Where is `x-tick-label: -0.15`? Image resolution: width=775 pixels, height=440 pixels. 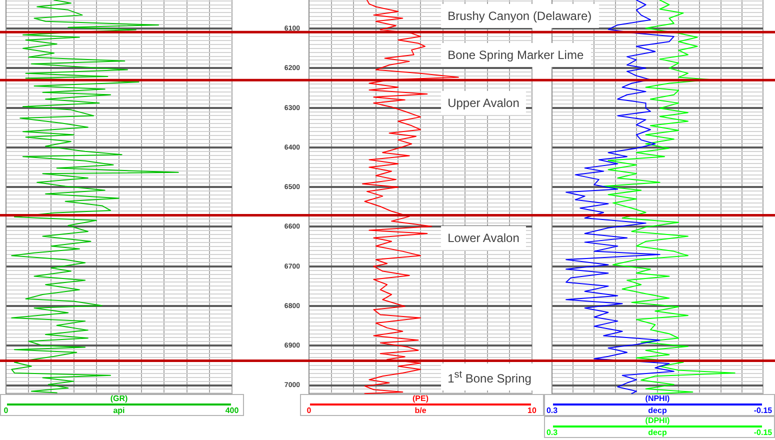 x-tick-label: -0.15 is located at coordinates (763, 411).